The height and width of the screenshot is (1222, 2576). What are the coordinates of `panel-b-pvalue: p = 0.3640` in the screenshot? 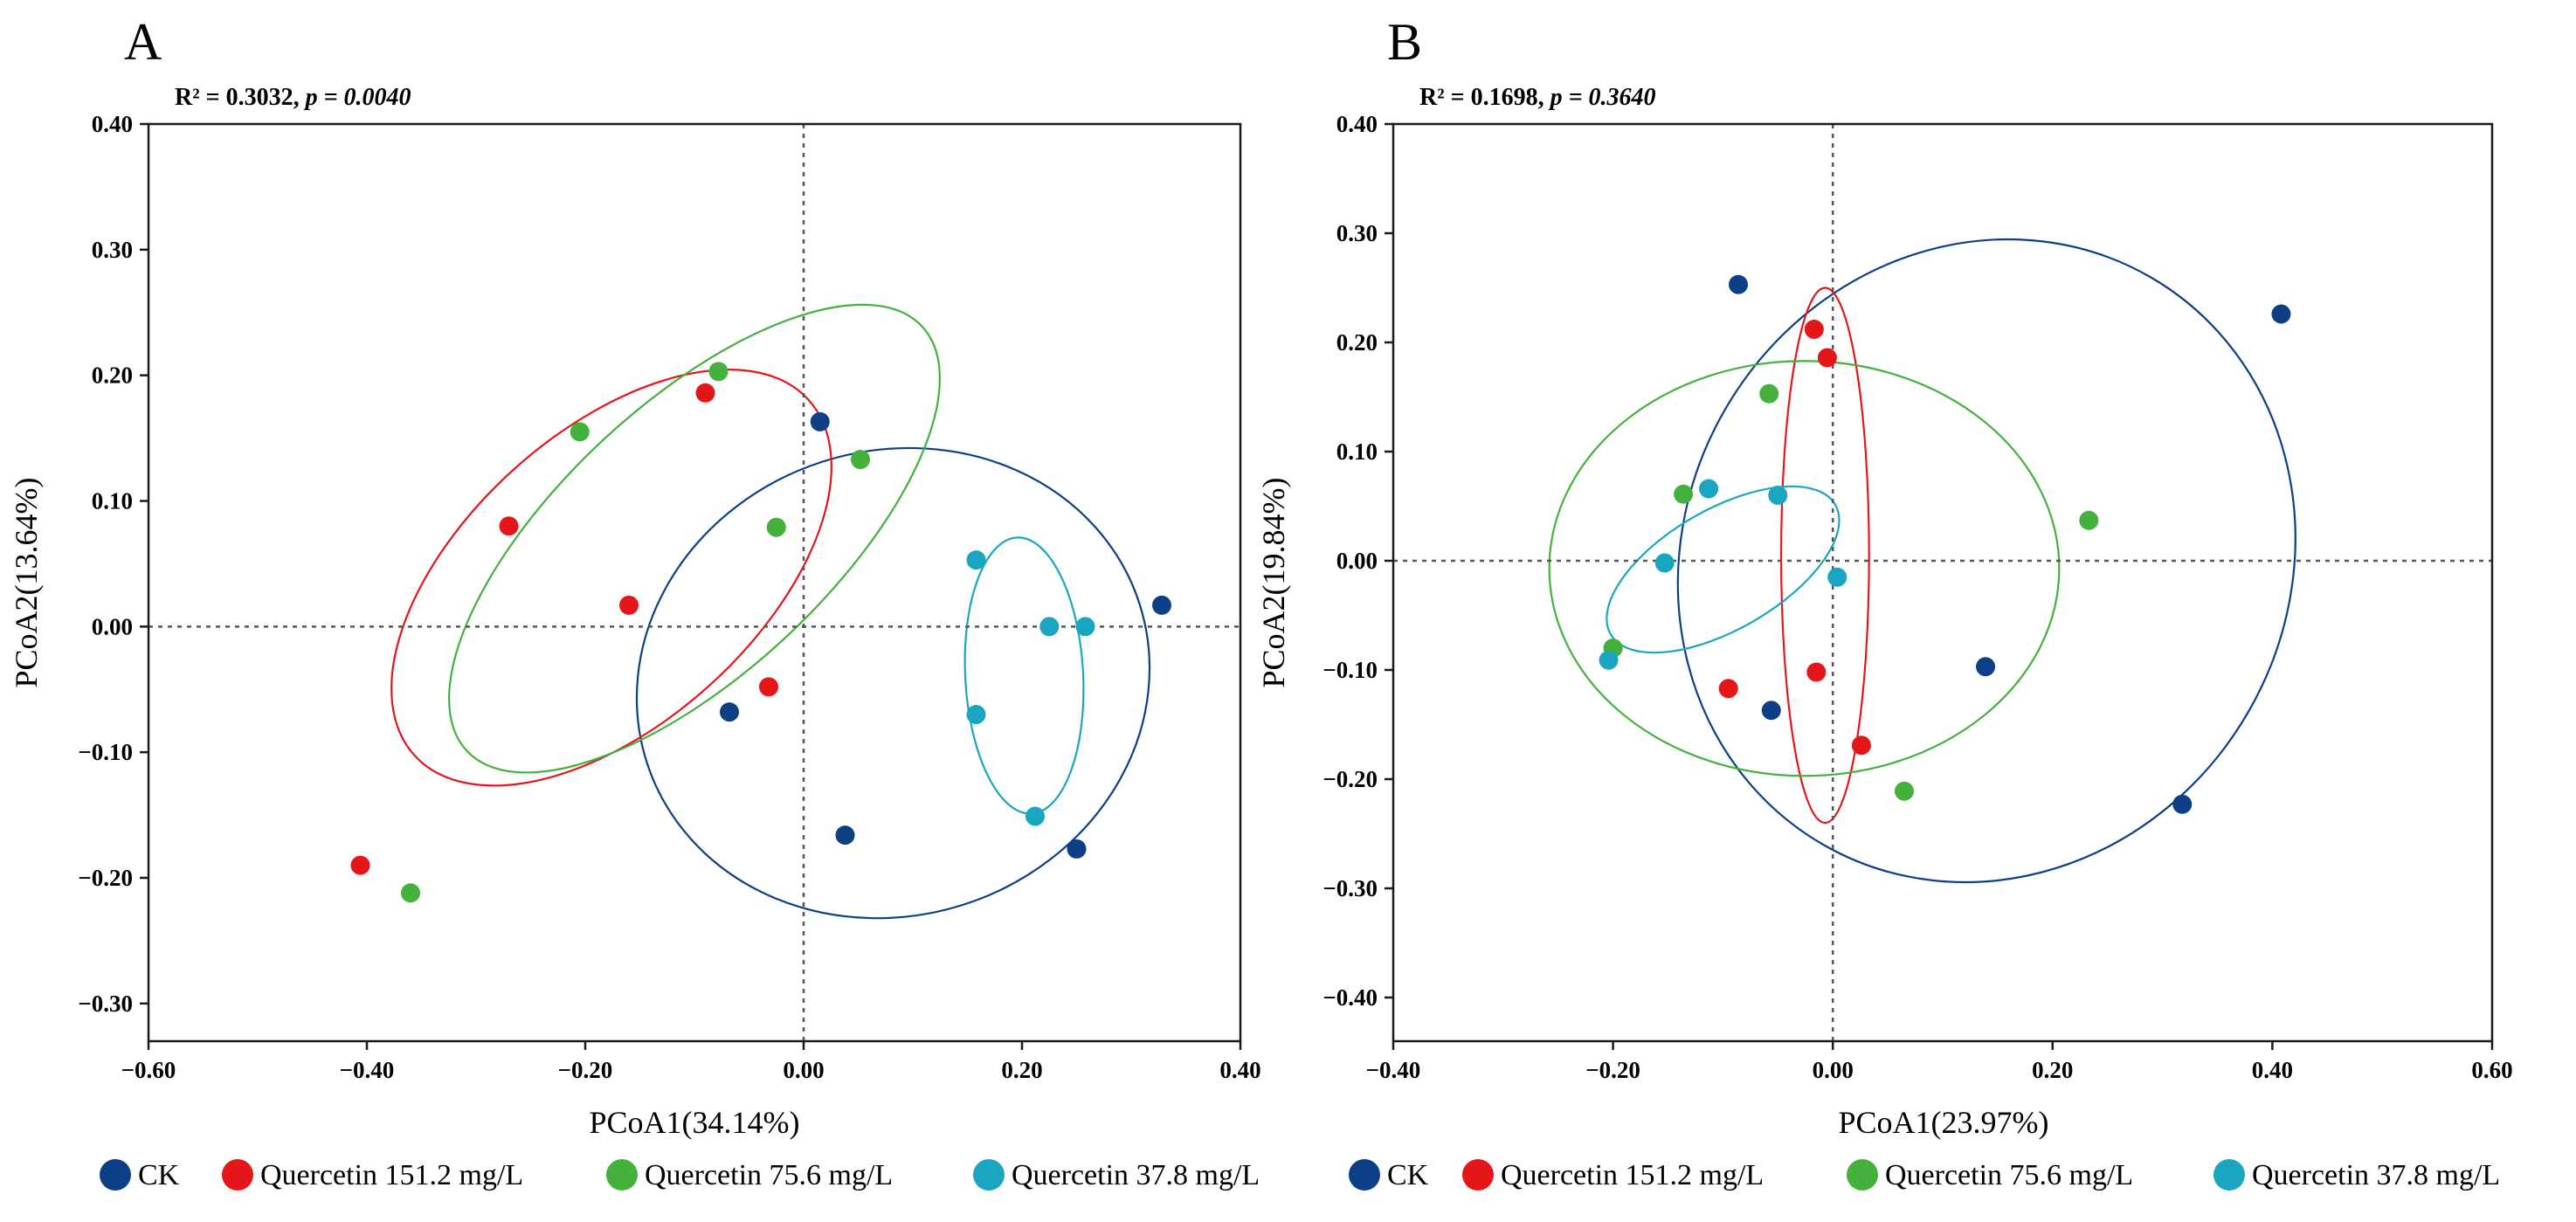 It's located at (1602, 97).